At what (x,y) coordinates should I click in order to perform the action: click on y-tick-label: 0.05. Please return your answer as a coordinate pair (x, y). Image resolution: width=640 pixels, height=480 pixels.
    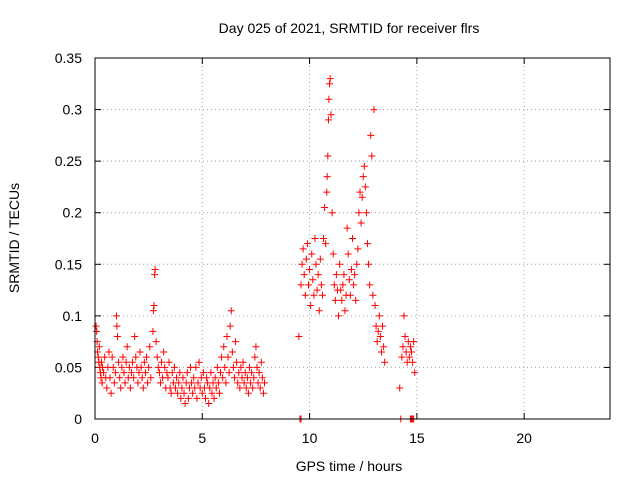
    Looking at the image, I should click on (68, 367).